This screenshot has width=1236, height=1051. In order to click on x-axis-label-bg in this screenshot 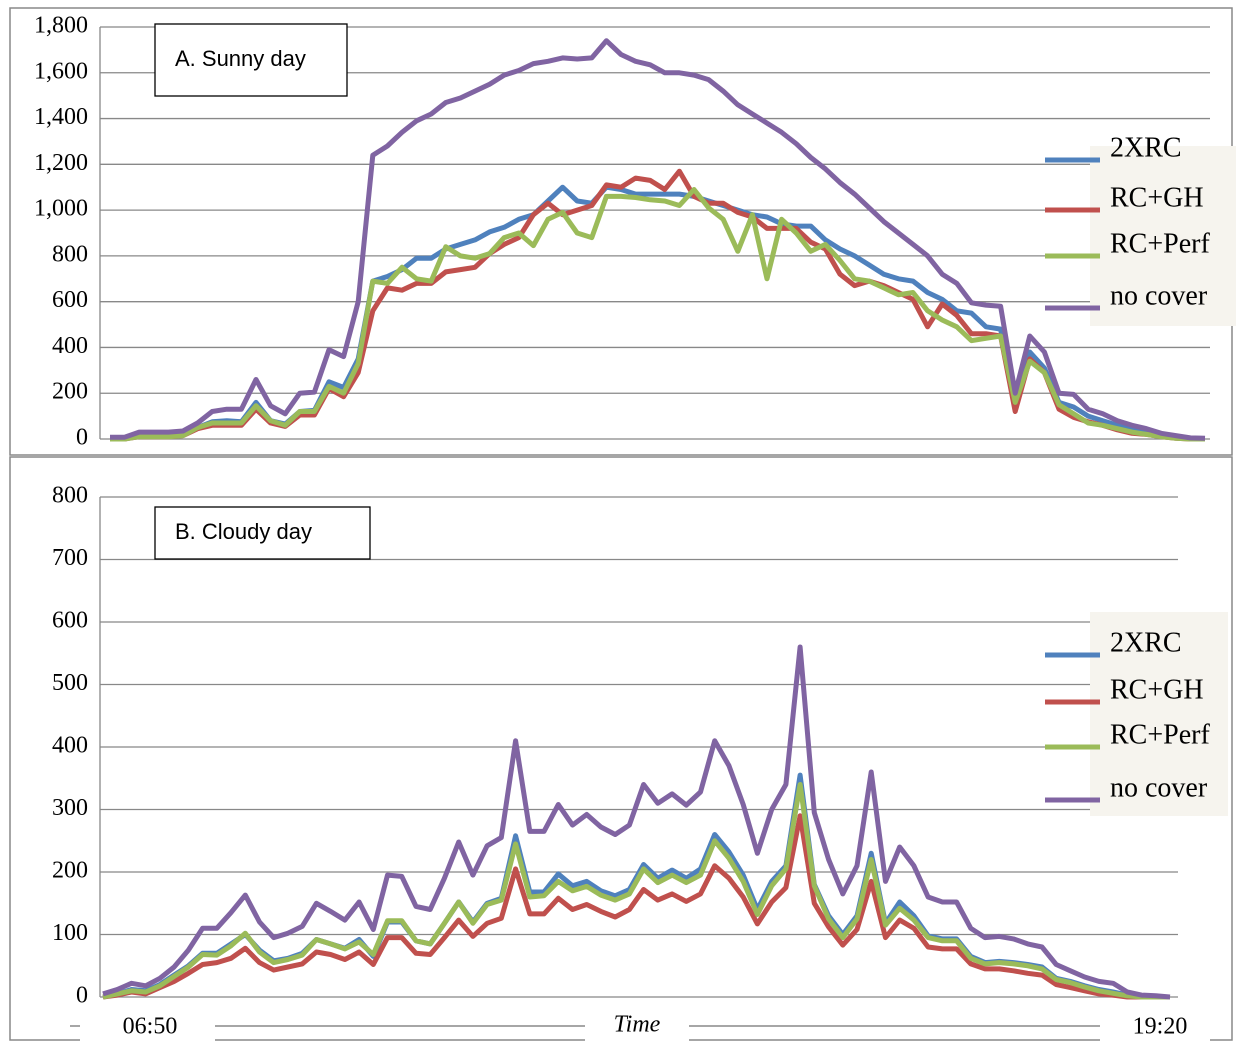, I will do `click(637, 1025)`.